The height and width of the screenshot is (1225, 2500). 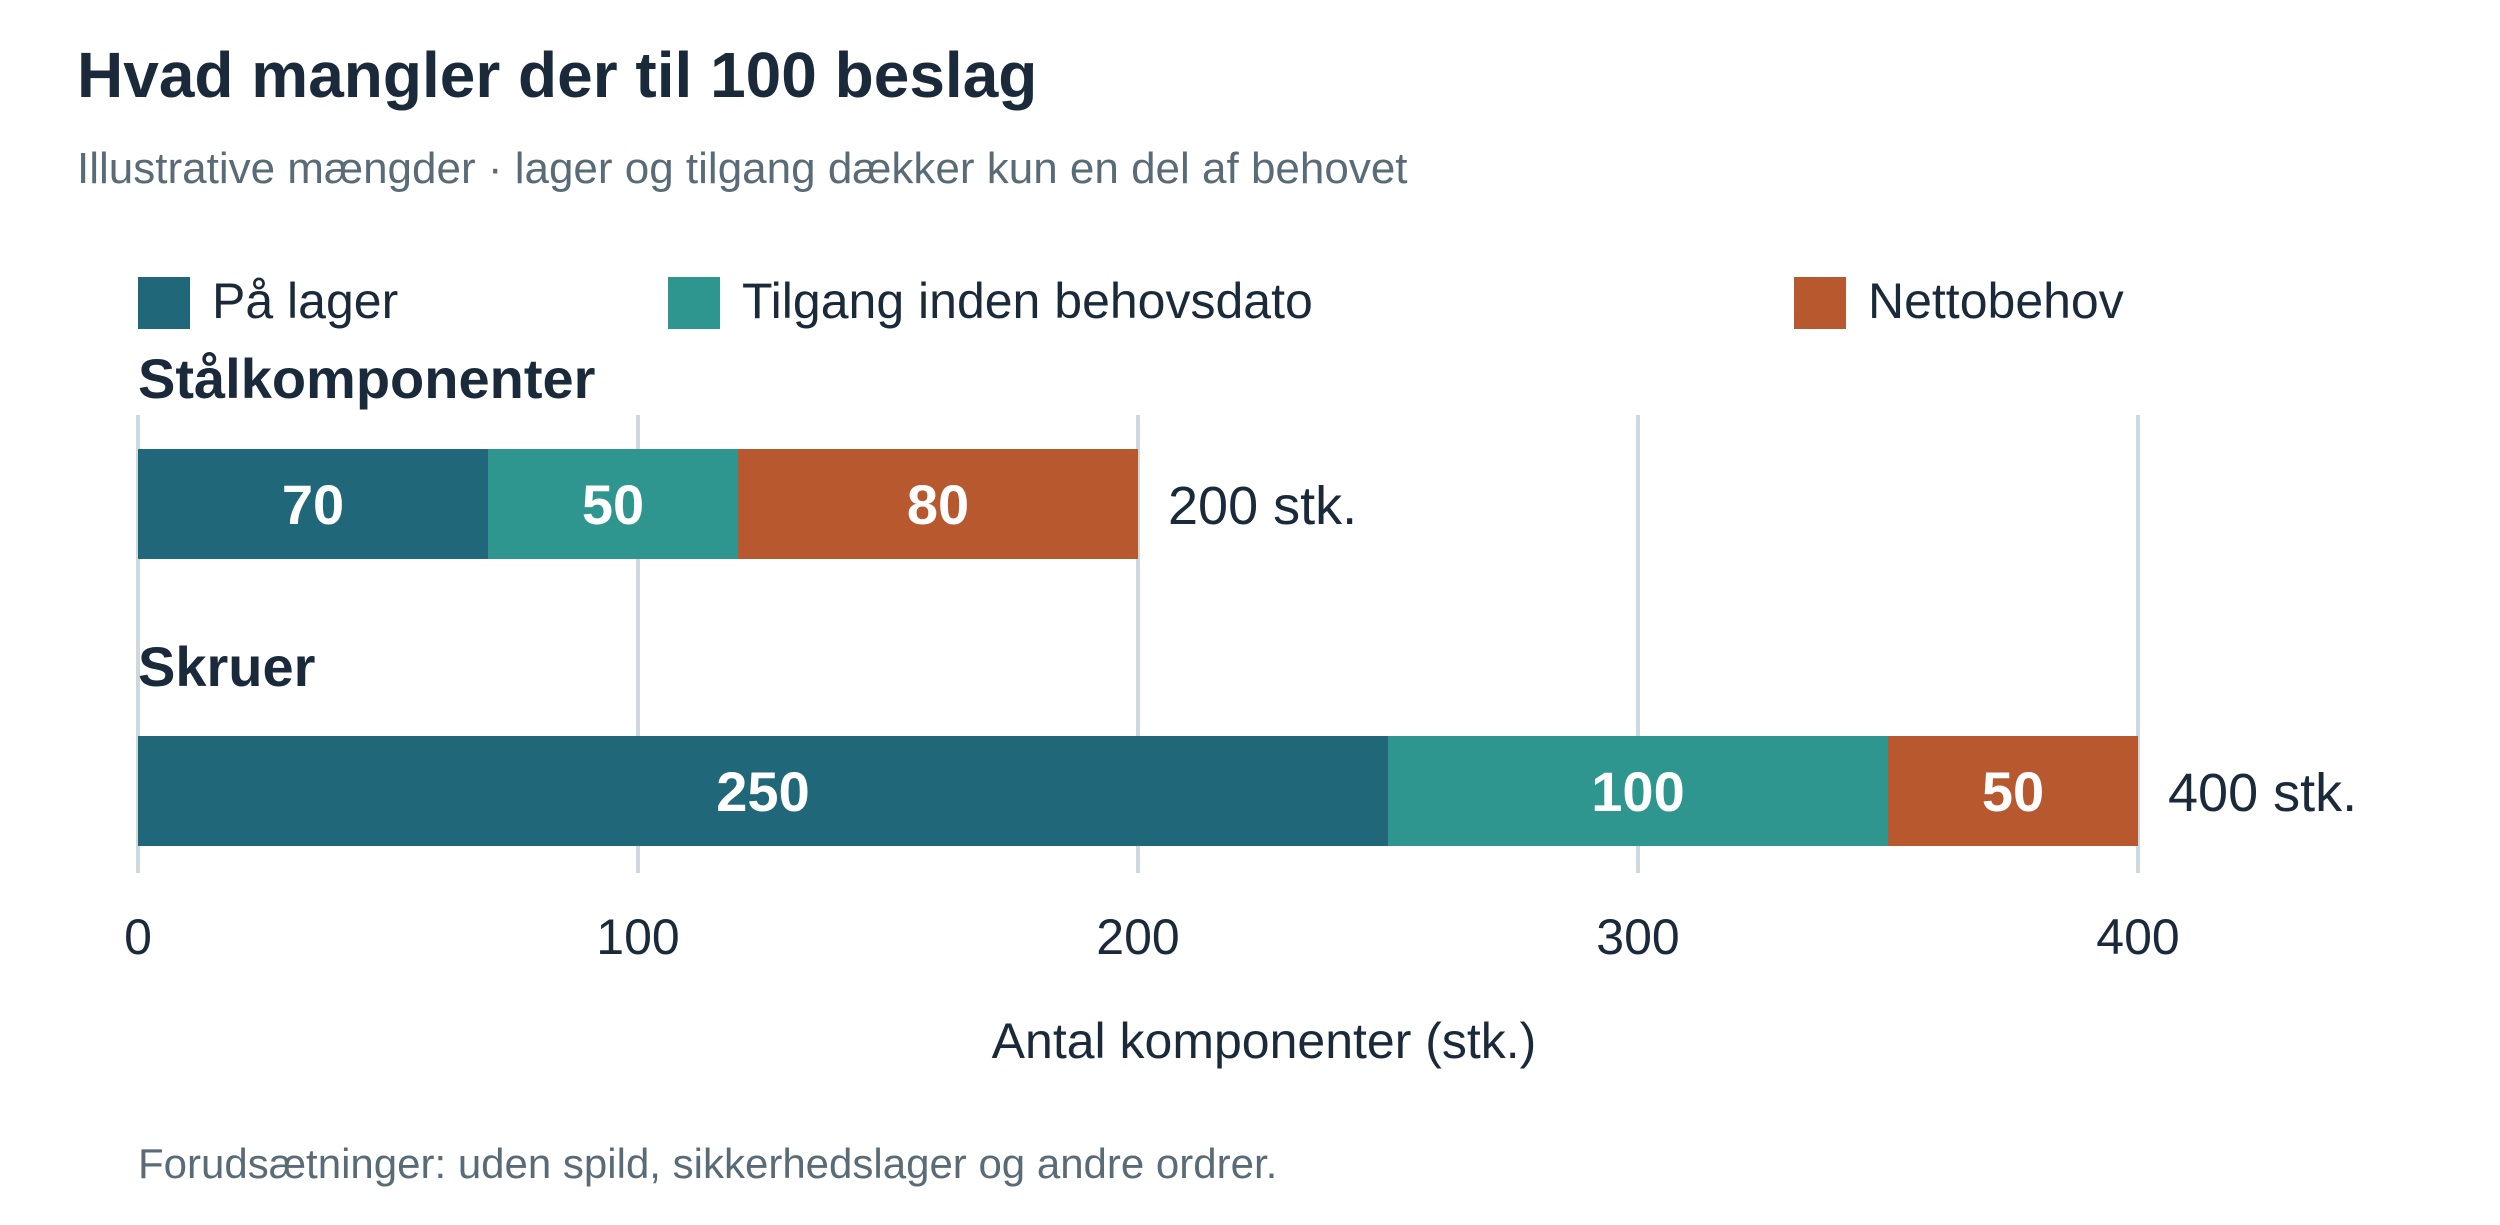 What do you see at coordinates (1637, 937) in the screenshot?
I see `x-tick-label: 300` at bounding box center [1637, 937].